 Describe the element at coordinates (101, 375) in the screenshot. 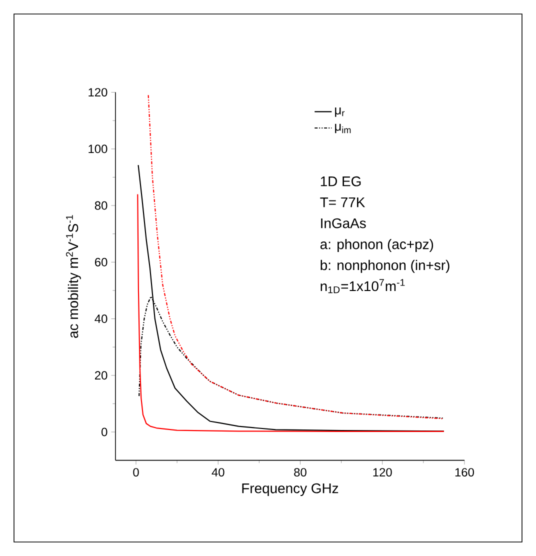

I see `y-tick-label: 20` at that location.